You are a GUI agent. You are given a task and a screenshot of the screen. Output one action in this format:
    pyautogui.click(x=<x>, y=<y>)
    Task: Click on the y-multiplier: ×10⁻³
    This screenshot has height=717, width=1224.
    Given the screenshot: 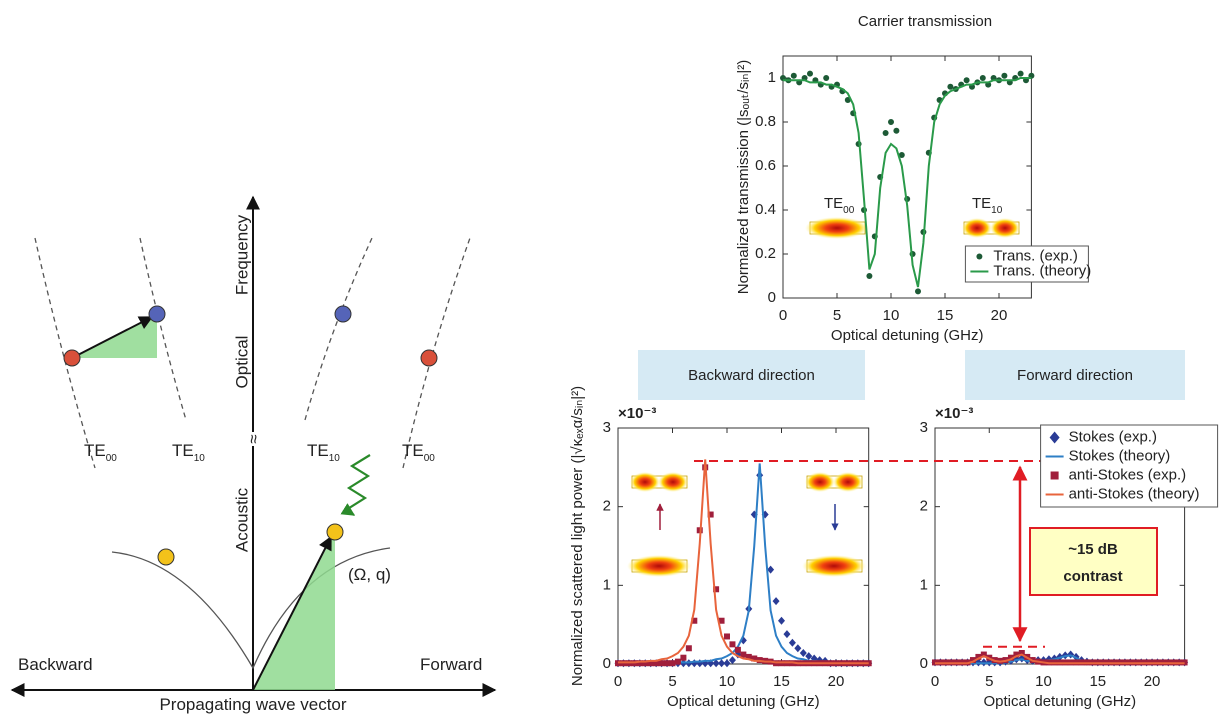 What is the action you would take?
    pyautogui.click(x=637, y=413)
    